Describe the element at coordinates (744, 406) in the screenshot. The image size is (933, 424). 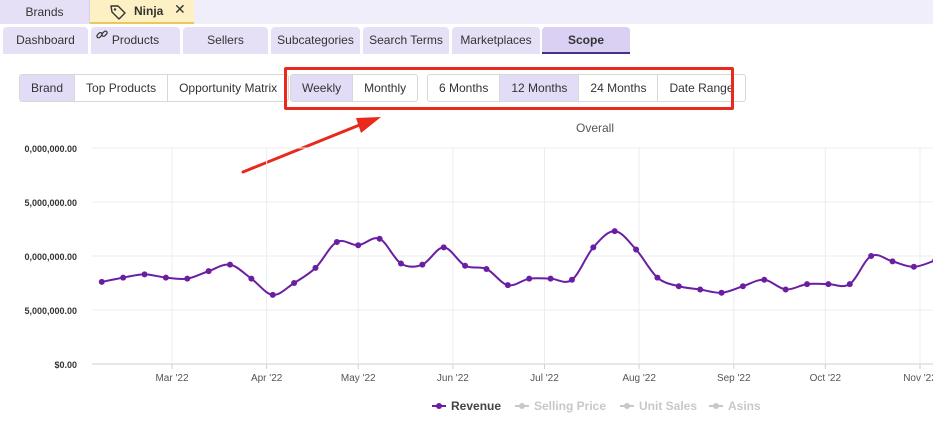
I see `legend-label: Asins` at that location.